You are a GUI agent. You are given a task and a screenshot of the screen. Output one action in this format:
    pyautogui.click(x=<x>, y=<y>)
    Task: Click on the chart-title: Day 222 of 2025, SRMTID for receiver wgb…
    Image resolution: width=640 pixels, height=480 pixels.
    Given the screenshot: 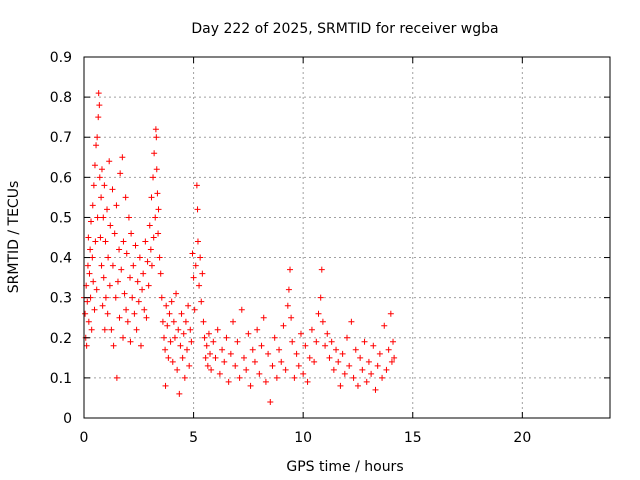 What is the action you would take?
    pyautogui.click(x=344, y=29)
    